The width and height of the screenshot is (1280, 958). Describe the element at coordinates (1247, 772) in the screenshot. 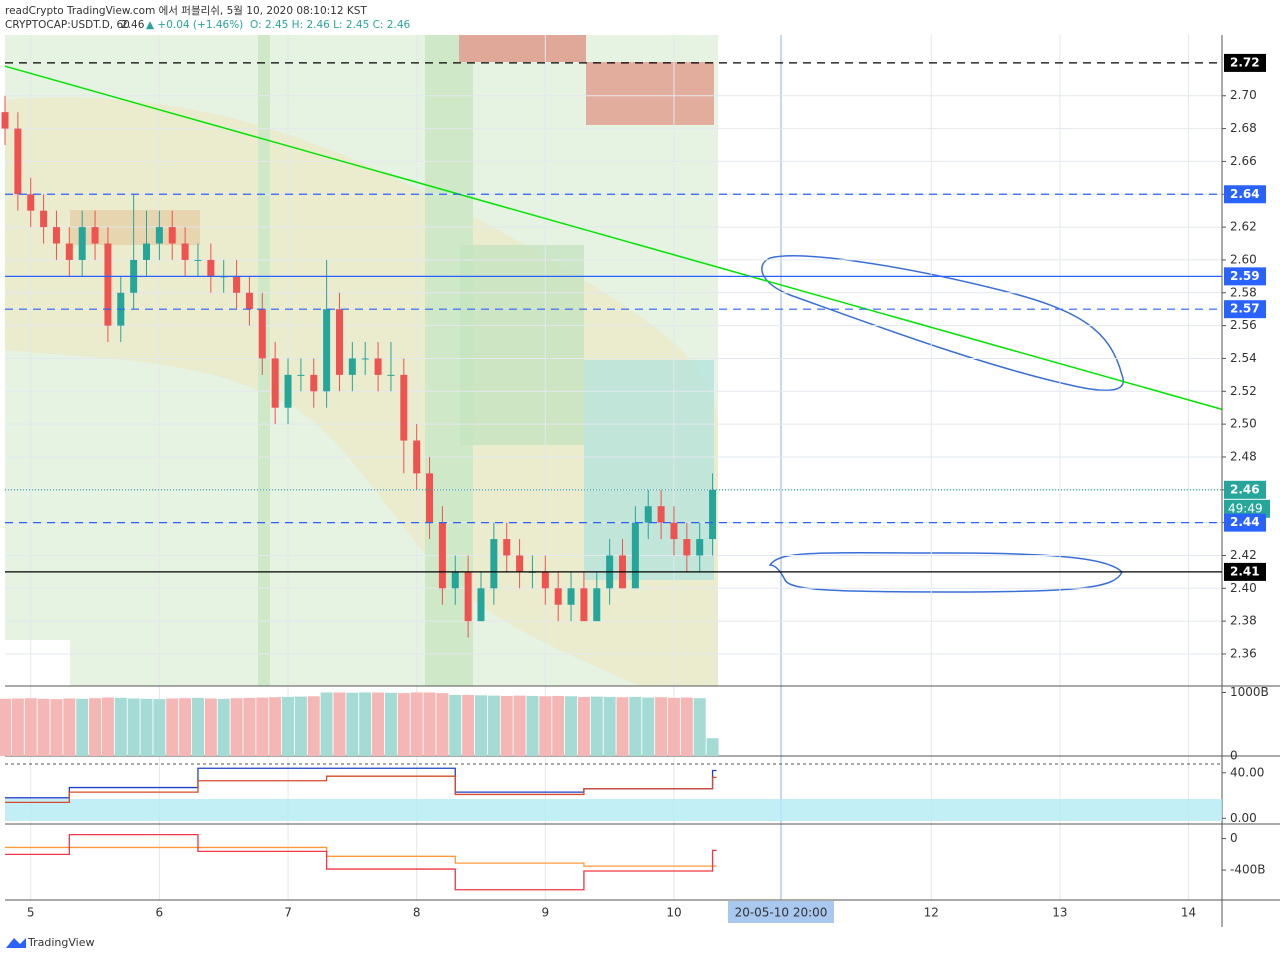

I see `y-tick-label: 40.00` at that location.